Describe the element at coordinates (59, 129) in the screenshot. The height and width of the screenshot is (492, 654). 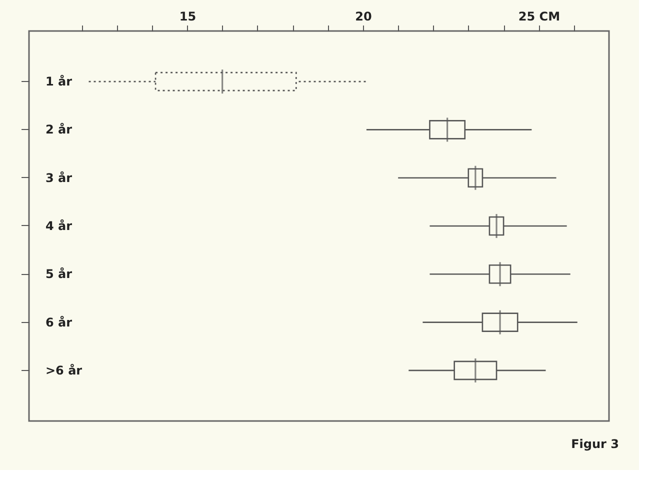
I see `y-tick-label: 2 år` at that location.